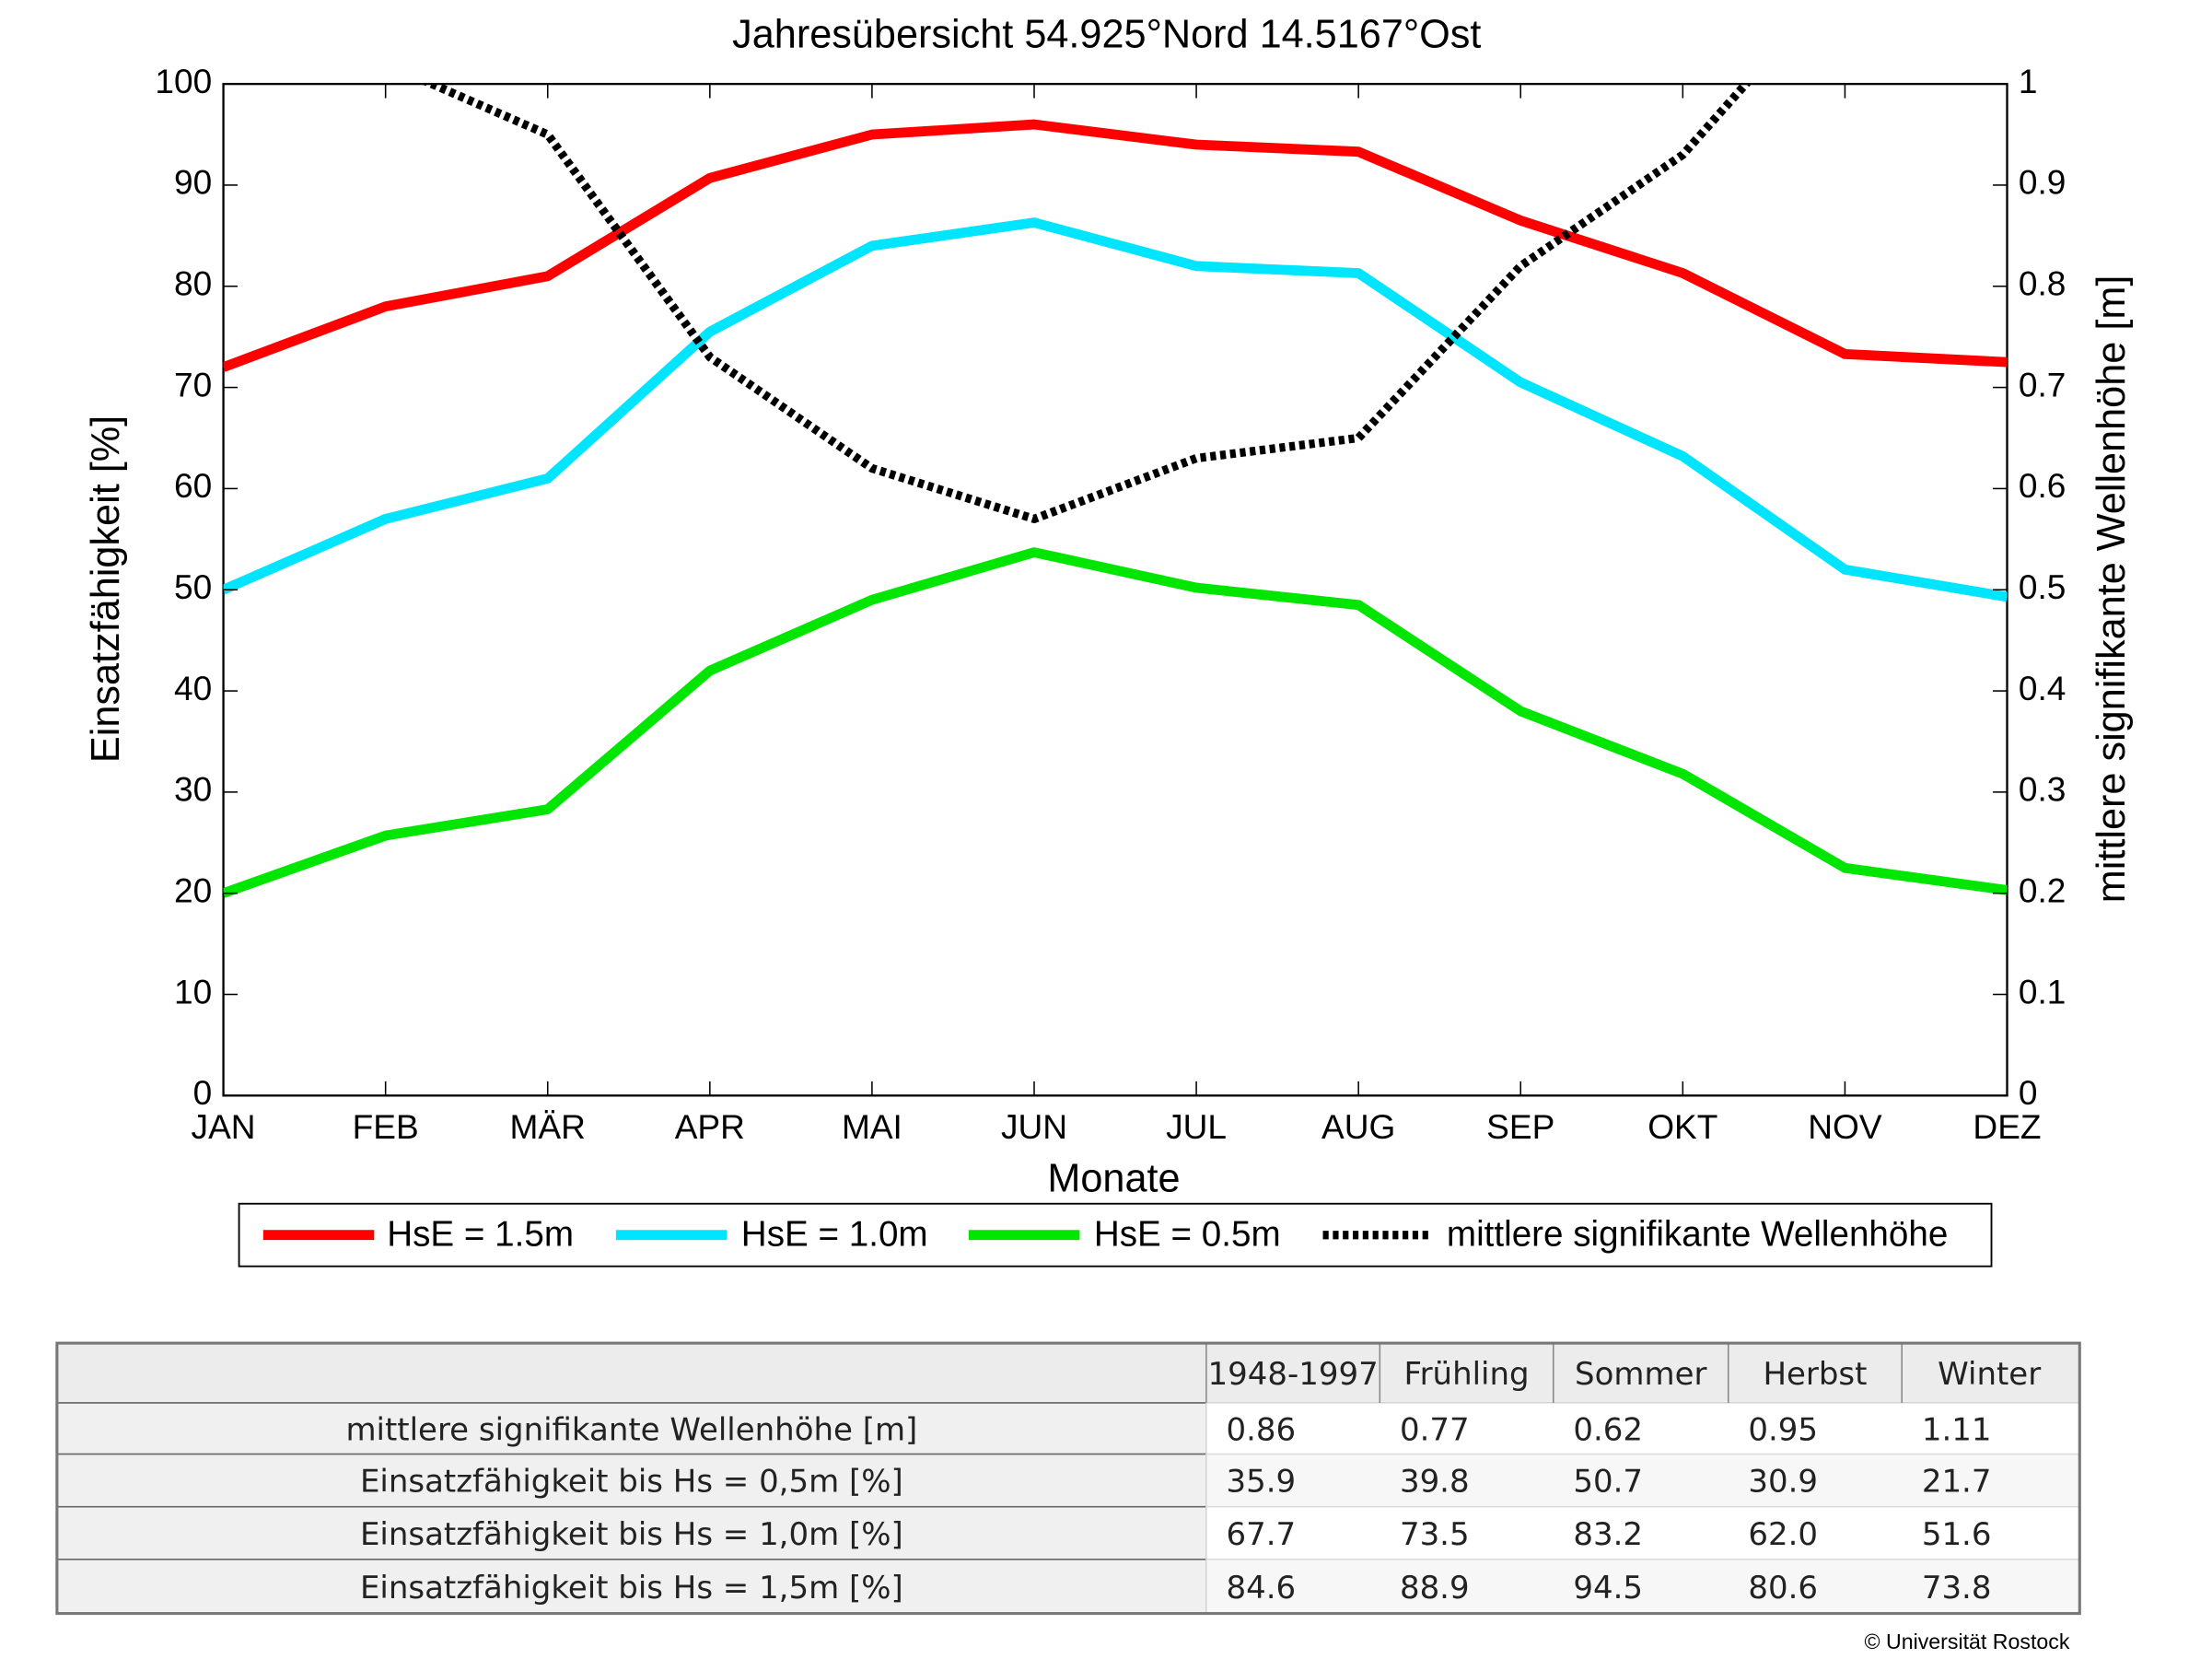 The height and width of the screenshot is (1659, 2212). What do you see at coordinates (2043, 586) in the screenshot?
I see `y2-tick-label: 0.5` at bounding box center [2043, 586].